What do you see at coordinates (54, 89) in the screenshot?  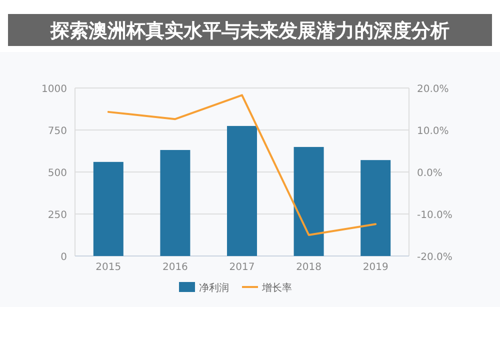 I see `y-tick-label: 1000` at bounding box center [54, 89].